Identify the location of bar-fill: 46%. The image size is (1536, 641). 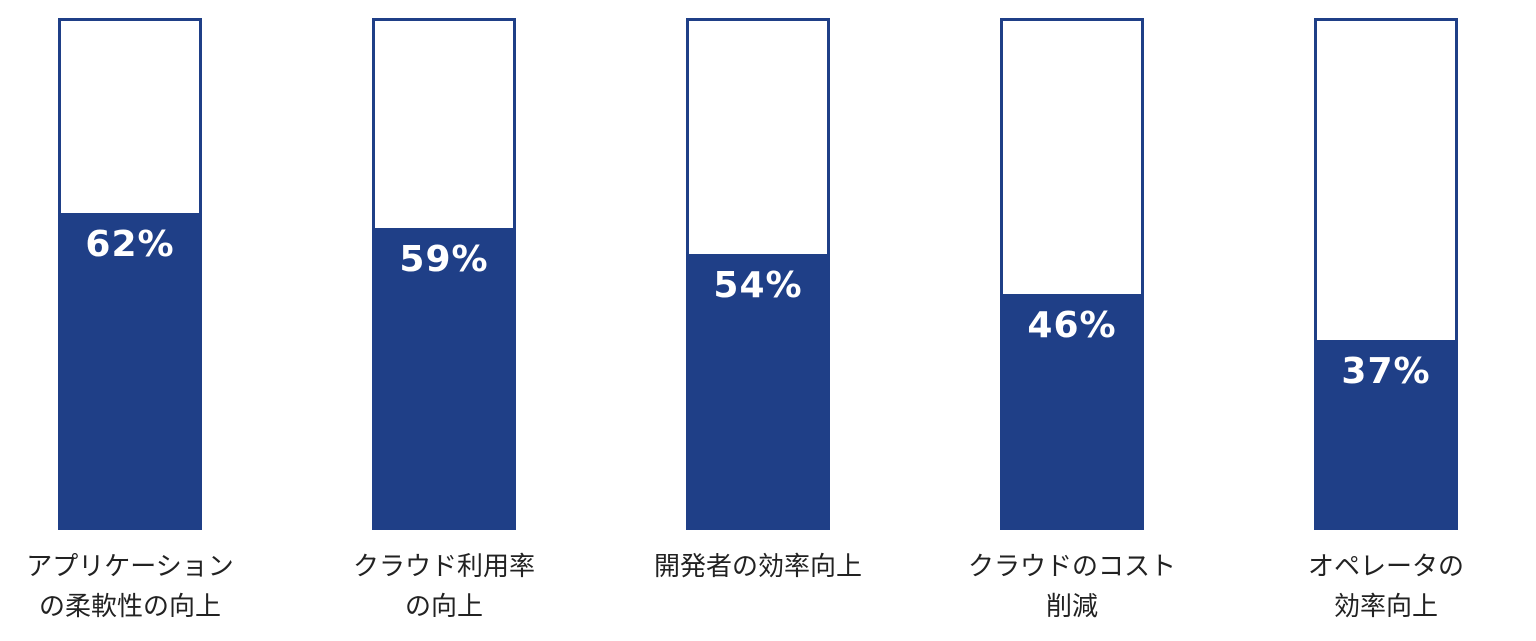
(1072, 410).